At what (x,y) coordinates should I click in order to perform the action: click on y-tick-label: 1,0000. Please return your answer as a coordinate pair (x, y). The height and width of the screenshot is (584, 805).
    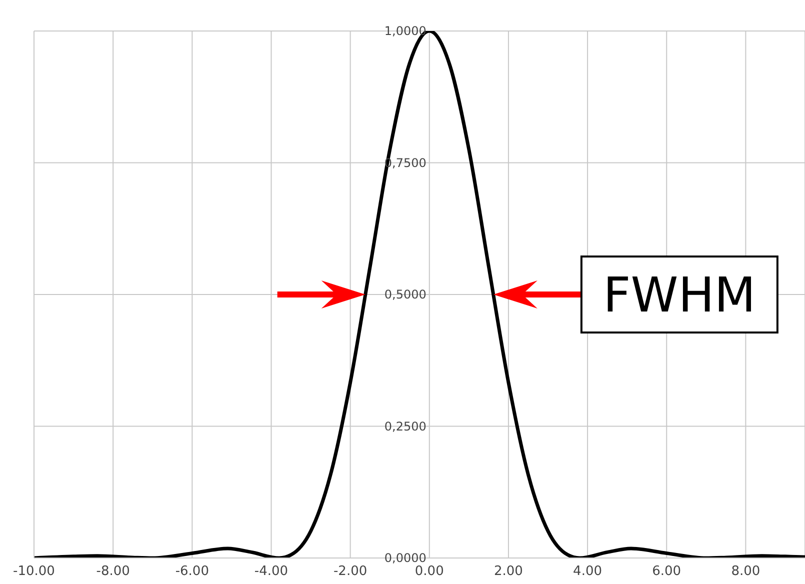
    Looking at the image, I should click on (405, 31).